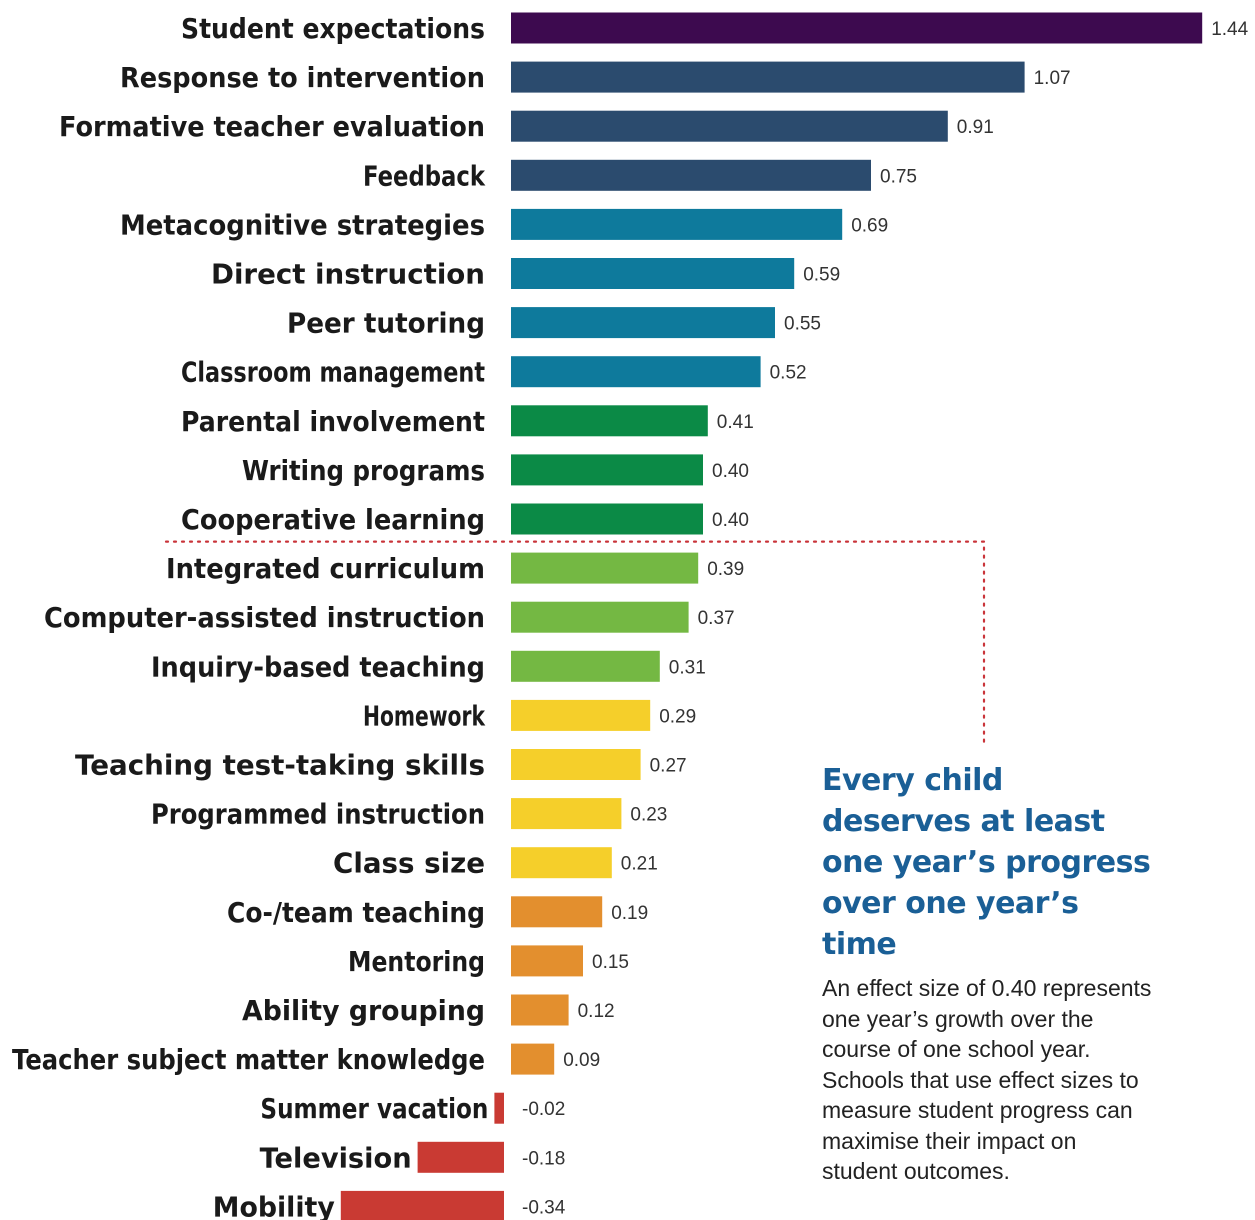  What do you see at coordinates (280, 765) in the screenshot?
I see `category-label: Teaching test-taking skills` at bounding box center [280, 765].